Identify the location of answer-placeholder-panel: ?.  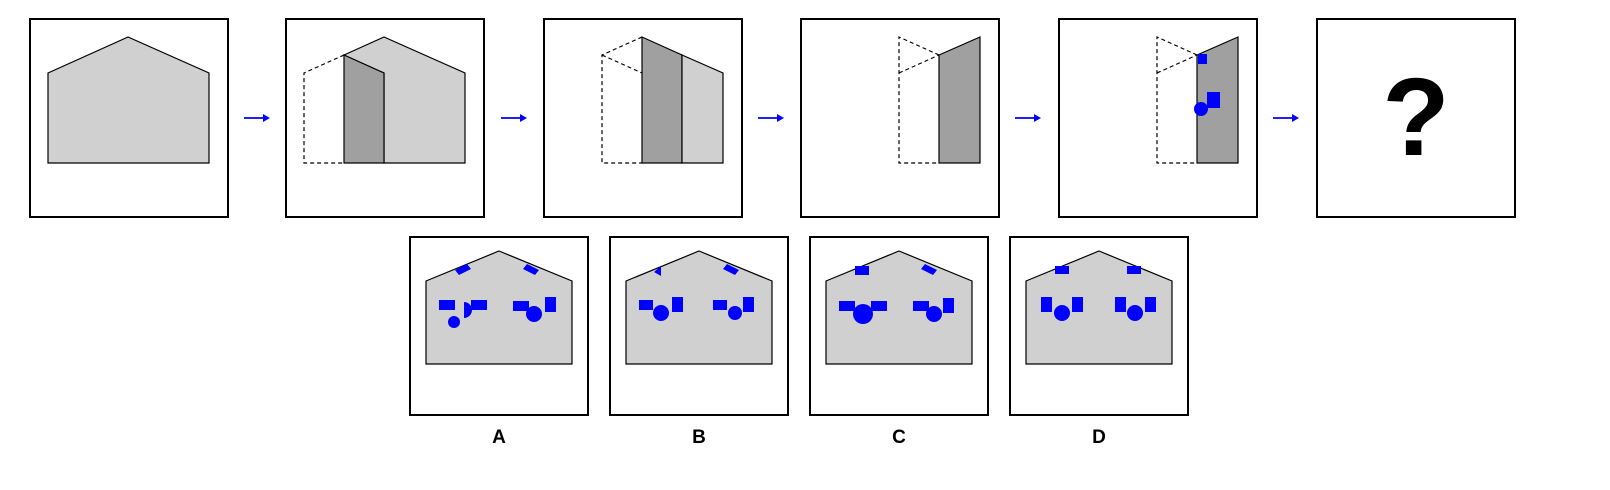
(1416, 118).